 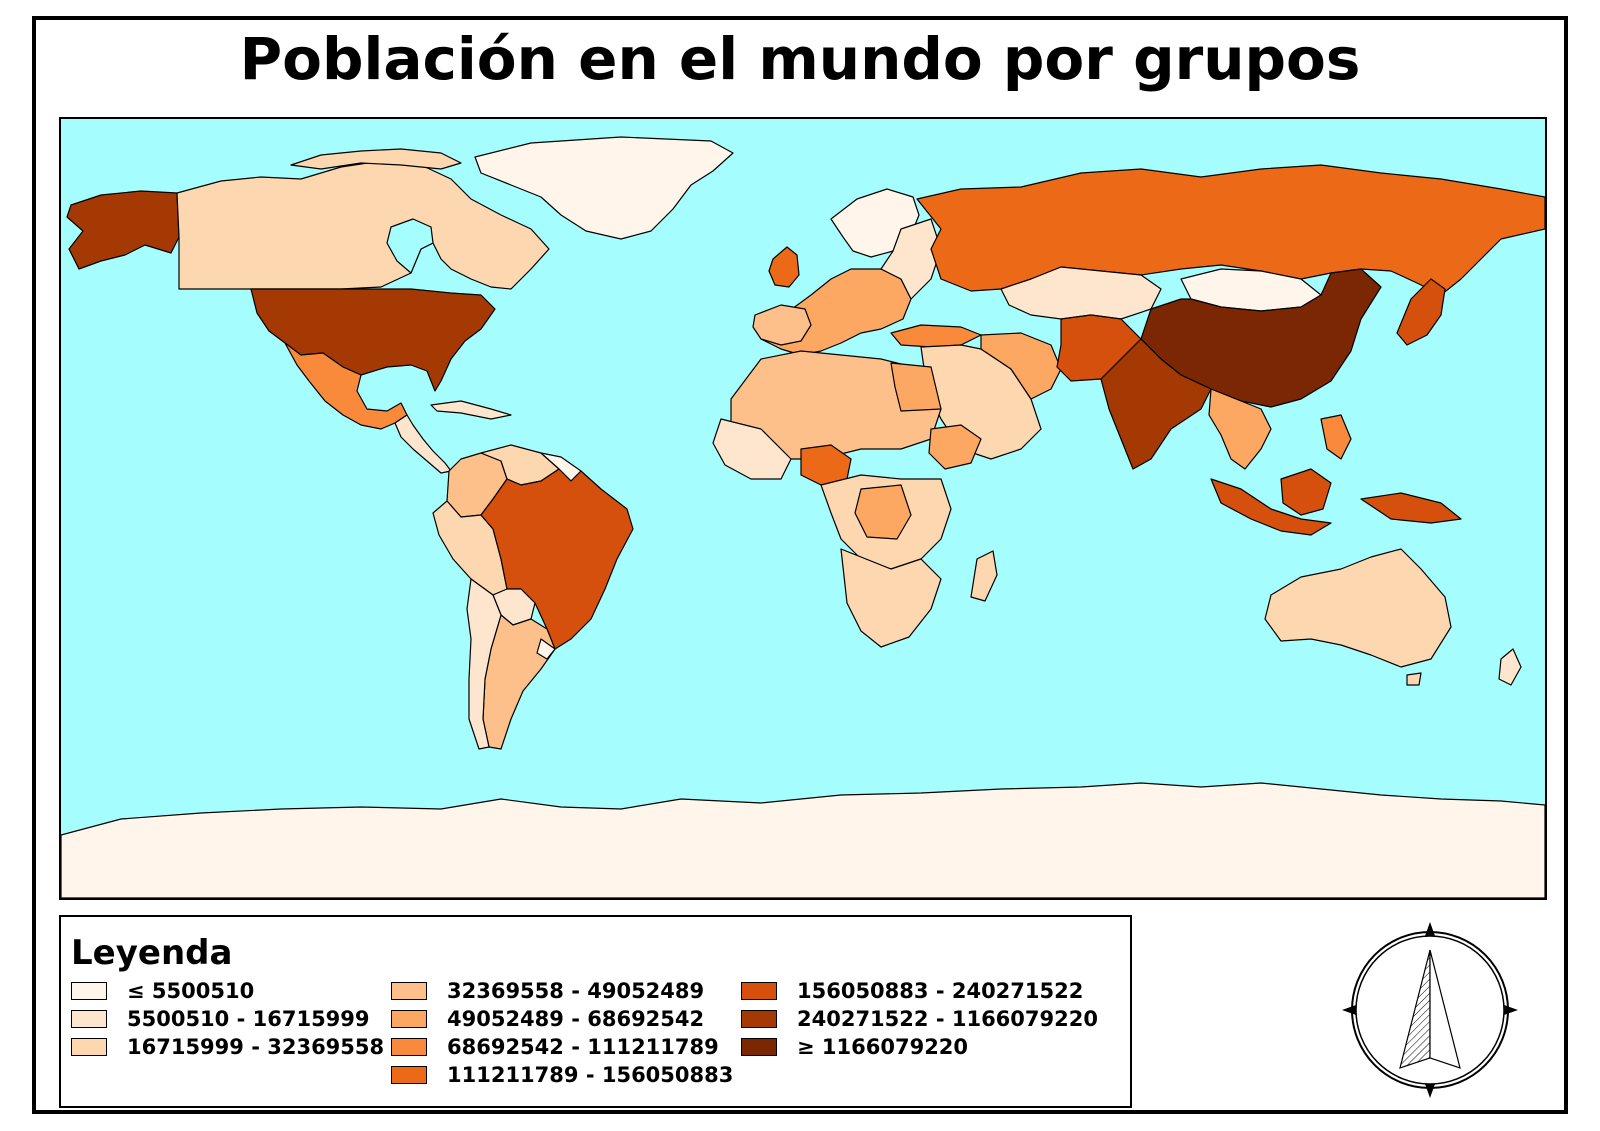 I want to click on legend-label: 49052489 - 68692542, so click(x=576, y=1019).